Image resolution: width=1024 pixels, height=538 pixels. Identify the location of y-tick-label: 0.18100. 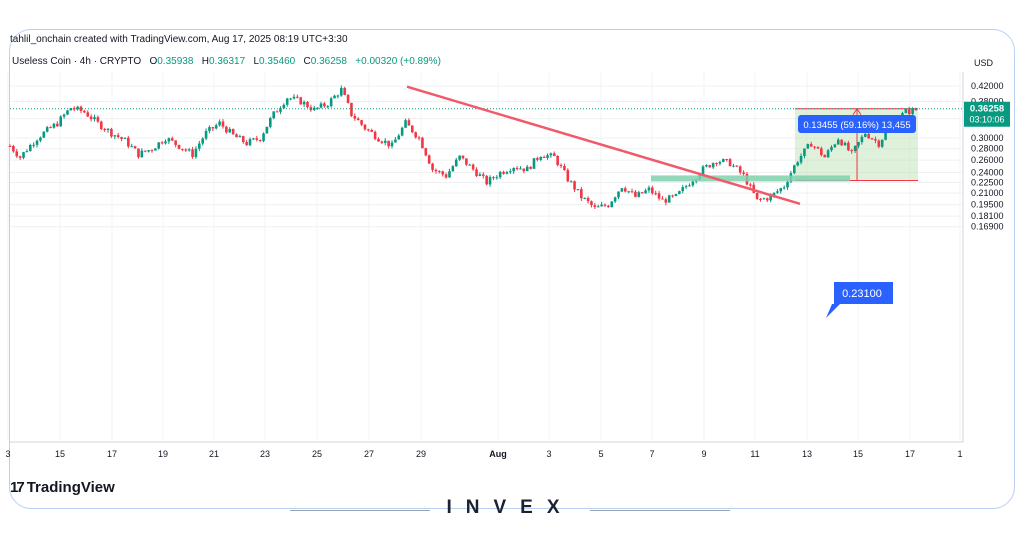
(987, 216).